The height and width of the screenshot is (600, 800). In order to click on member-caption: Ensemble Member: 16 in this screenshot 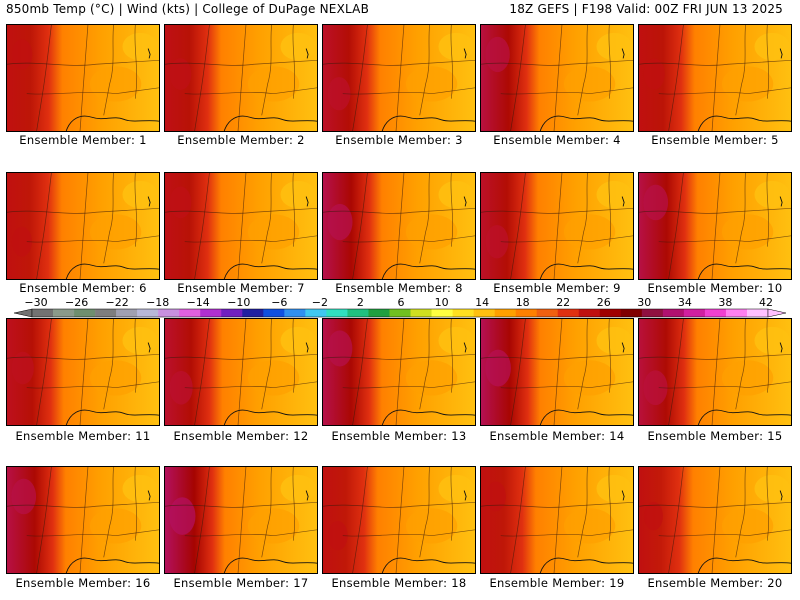, I will do `click(83, 583)`.